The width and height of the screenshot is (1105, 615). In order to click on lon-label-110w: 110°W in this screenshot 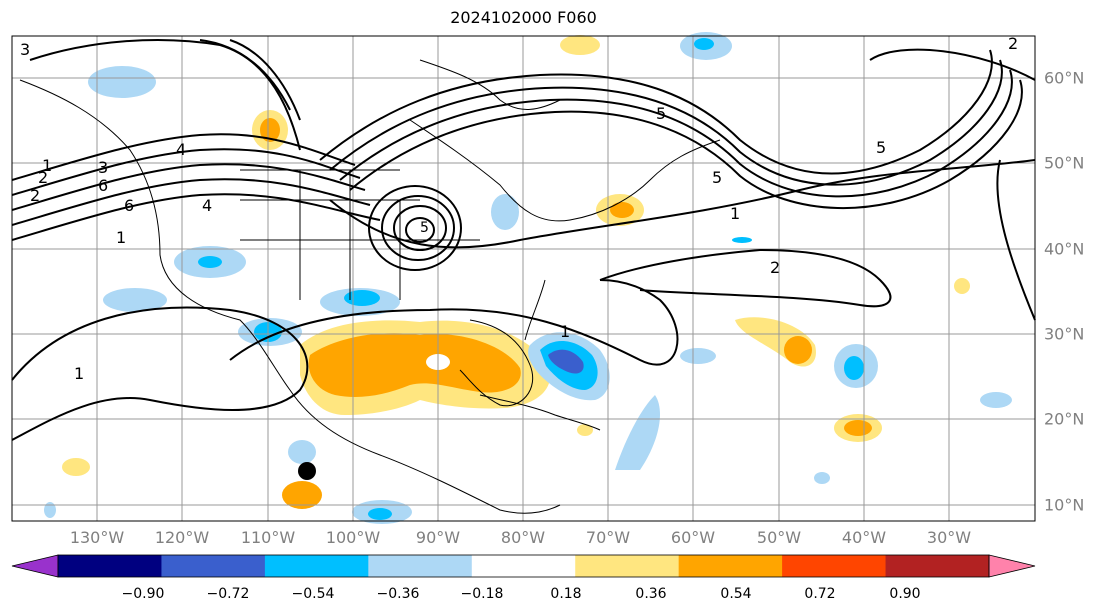, I will do `click(268, 537)`.